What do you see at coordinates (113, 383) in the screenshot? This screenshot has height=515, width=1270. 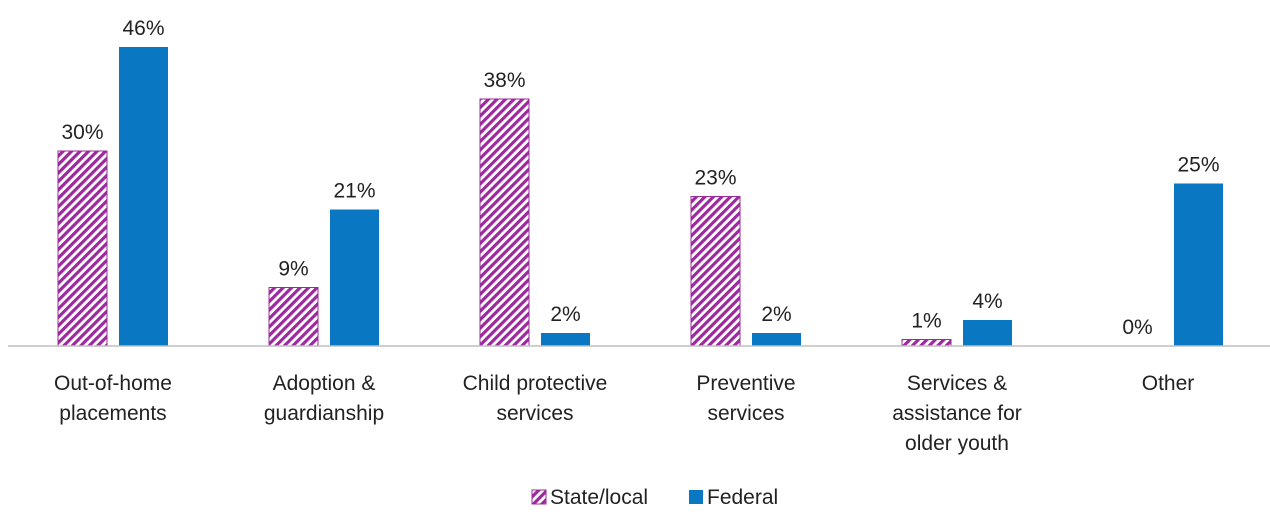 I see `category-label-0-line-0: Out-of-home` at bounding box center [113, 383].